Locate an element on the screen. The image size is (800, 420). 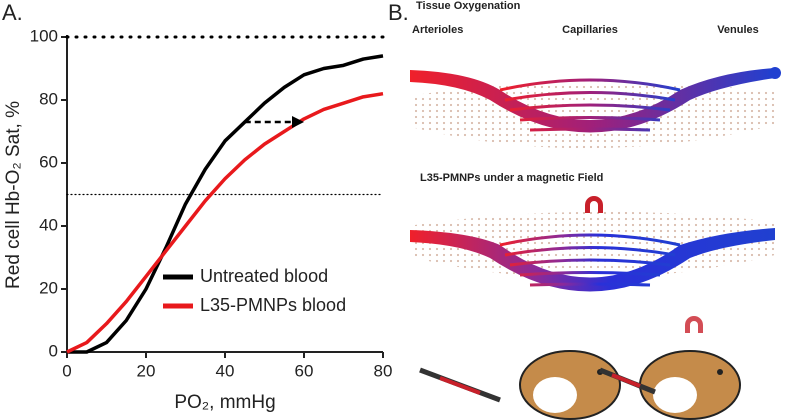
x-tick-label: 60 is located at coordinates (304, 370).